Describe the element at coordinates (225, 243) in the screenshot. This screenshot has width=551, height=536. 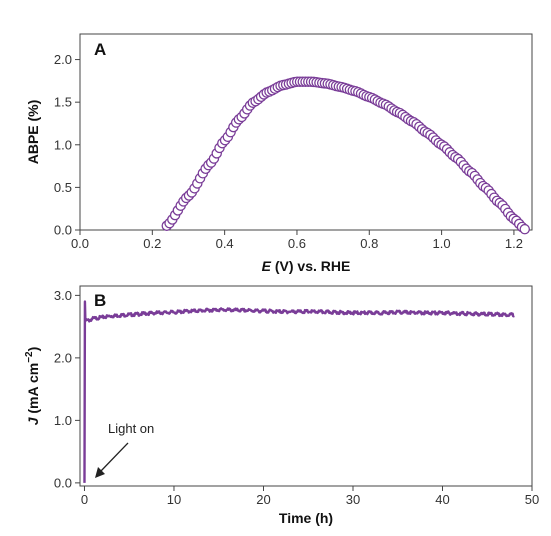
I see `panel-a-x-tick-label: 0.4` at that location.